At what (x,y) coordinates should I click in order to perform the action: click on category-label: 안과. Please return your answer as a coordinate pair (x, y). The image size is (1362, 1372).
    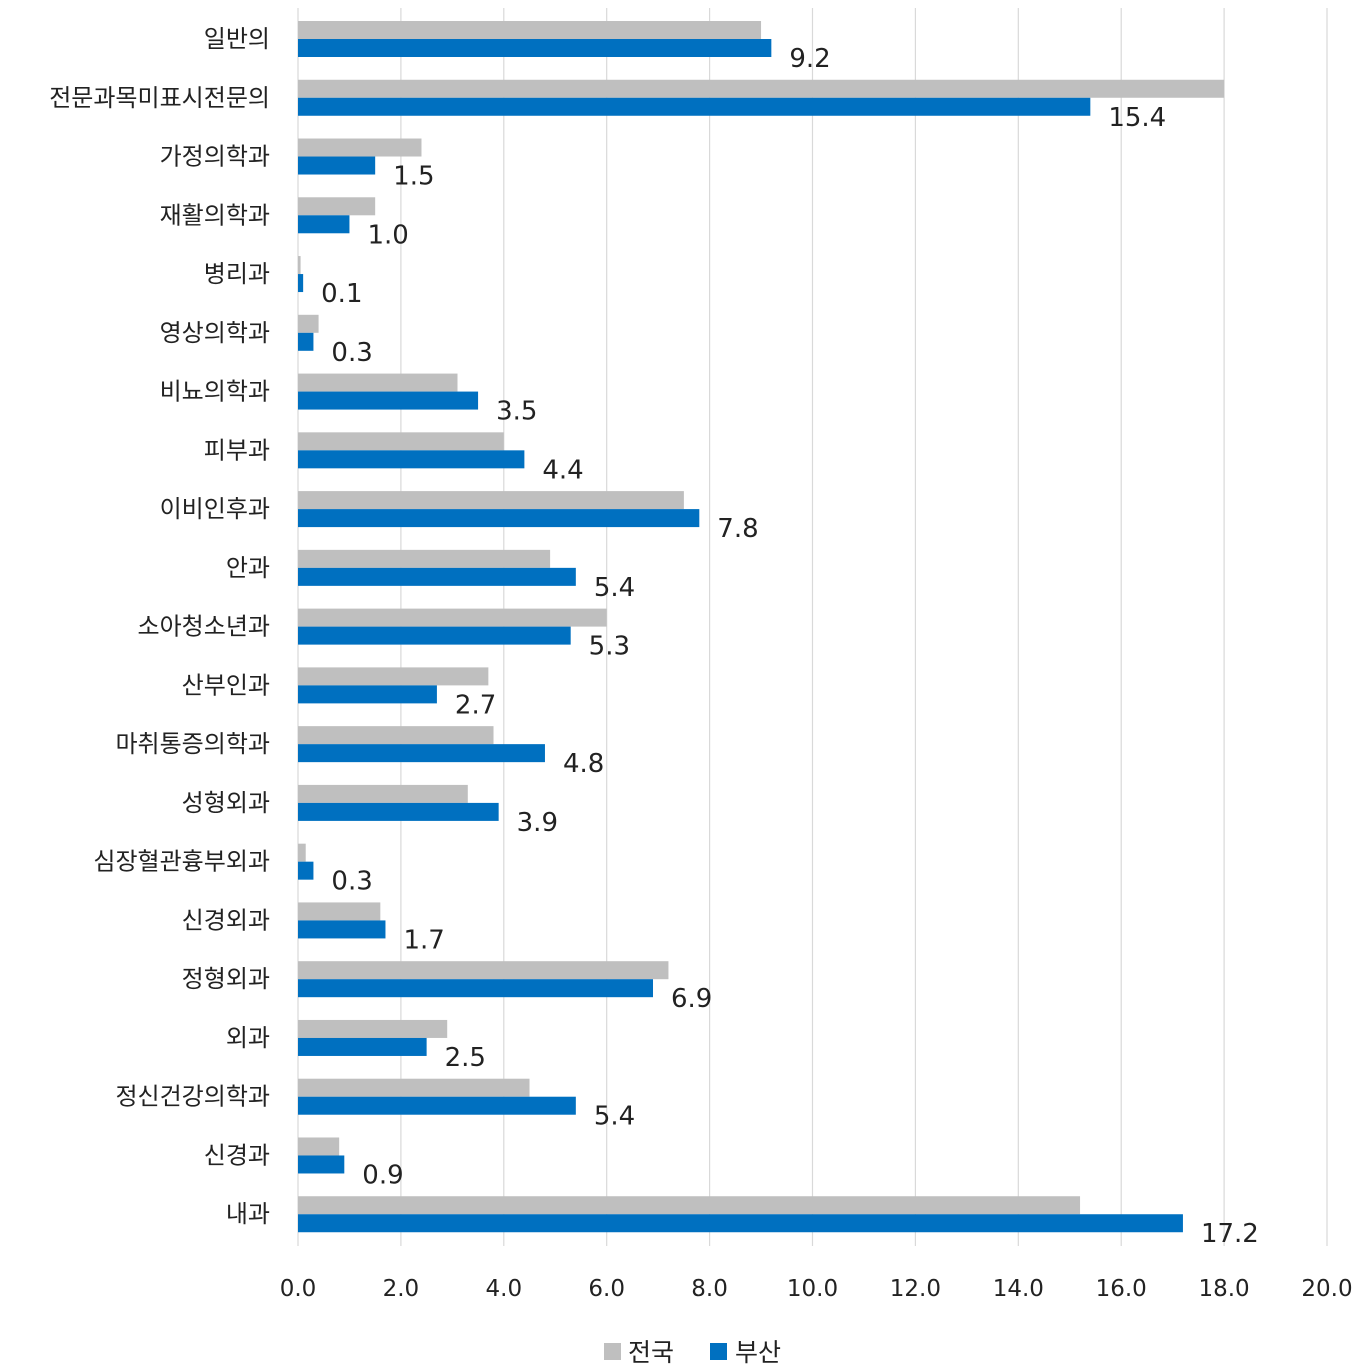
    Looking at the image, I should click on (248, 568).